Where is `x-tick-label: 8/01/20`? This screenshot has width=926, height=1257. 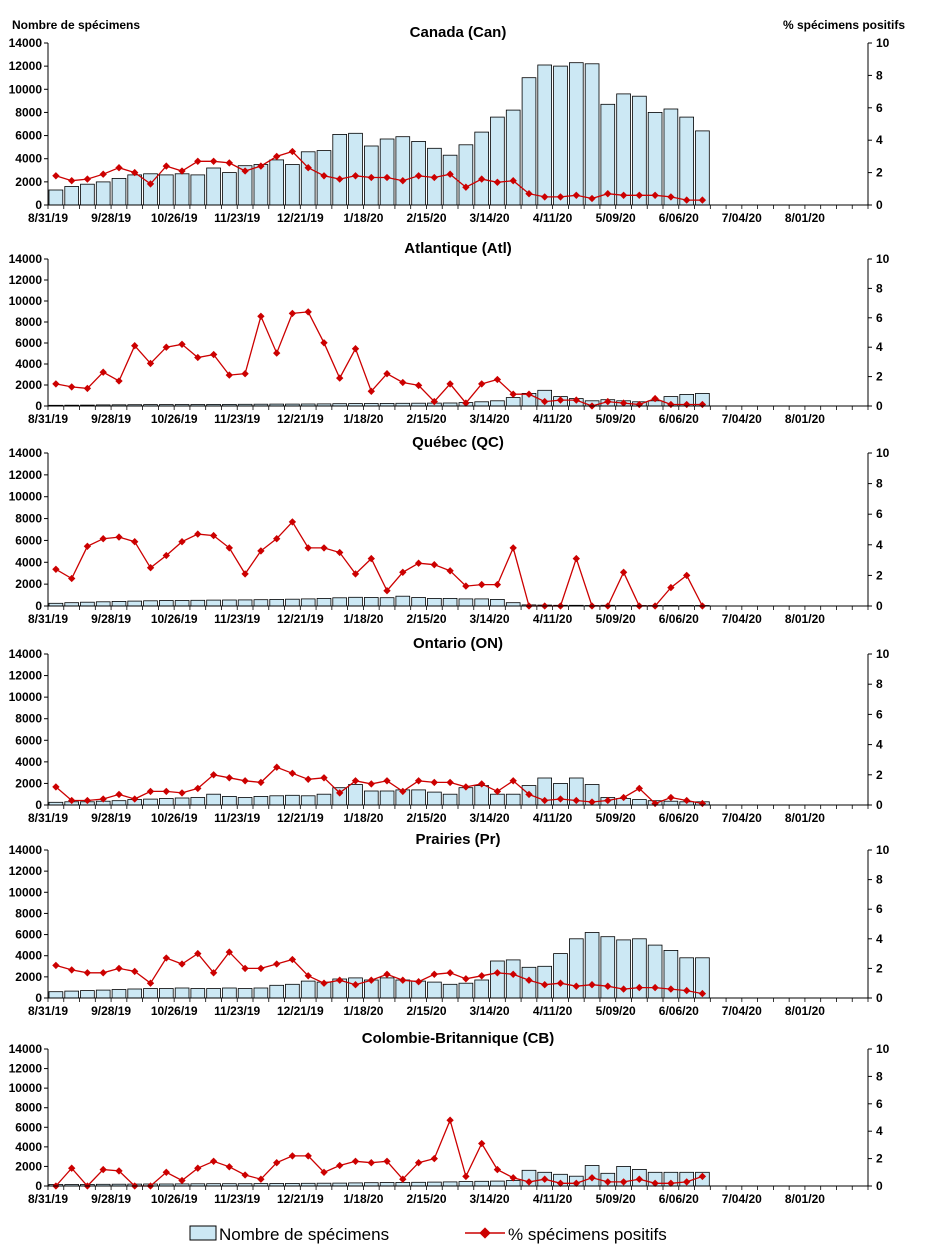
x-tick-label: 8/01/20 is located at coordinates (805, 1011).